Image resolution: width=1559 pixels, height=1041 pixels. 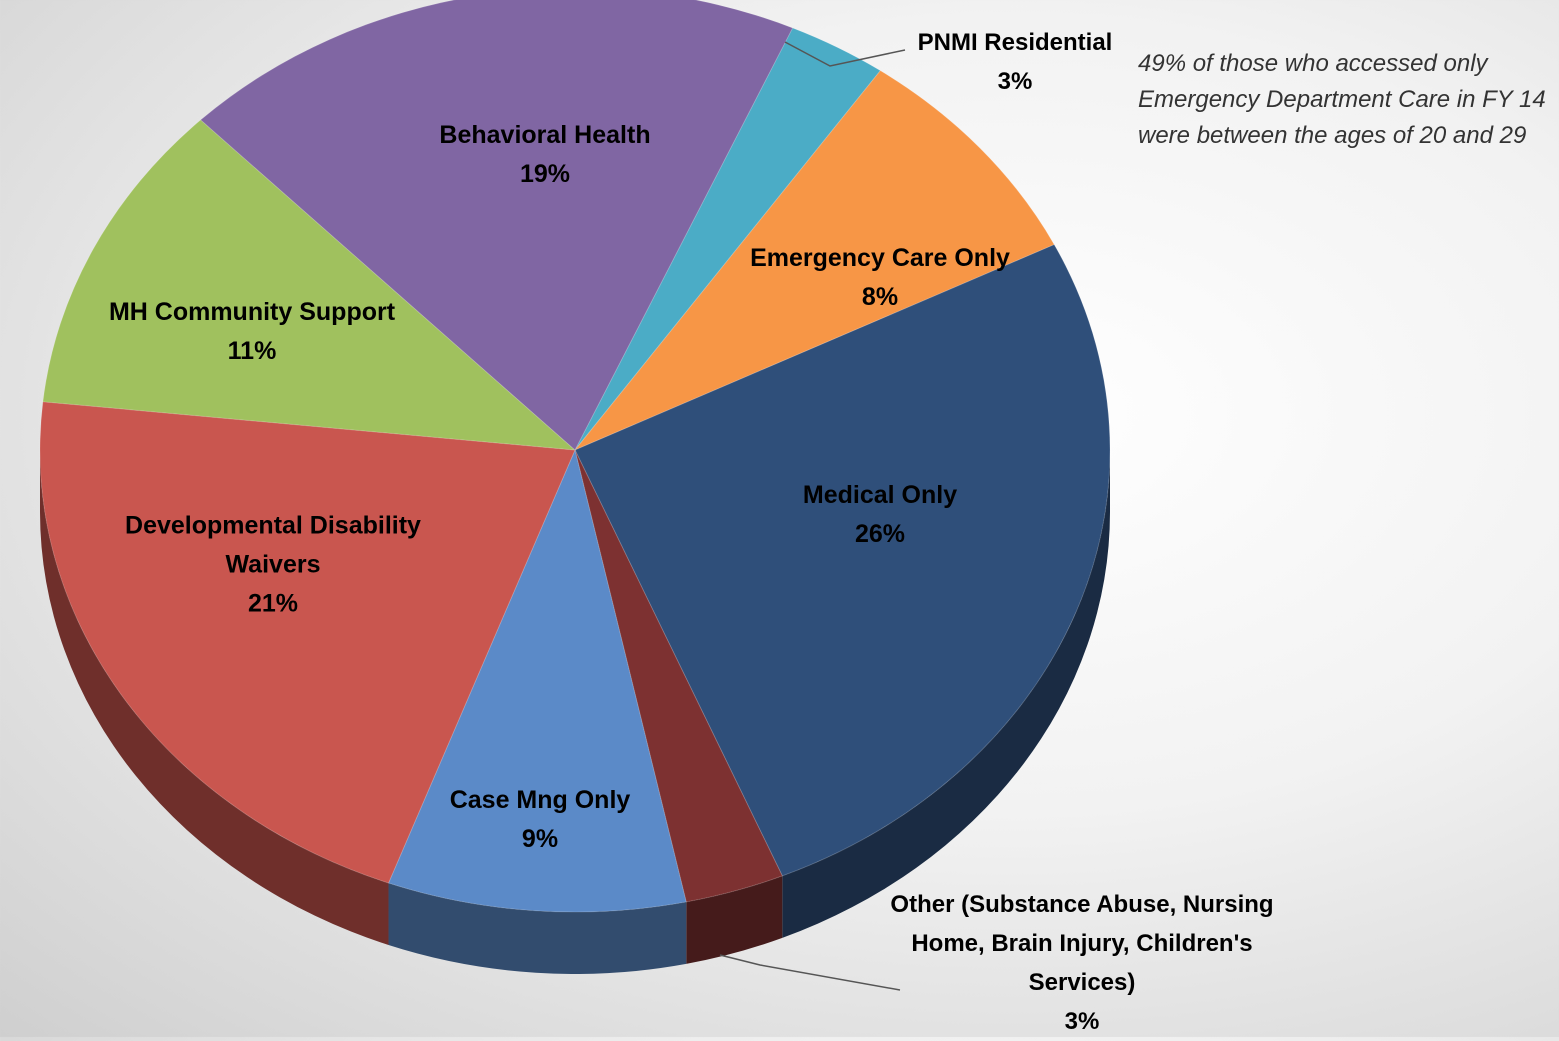 I want to click on category-name: MH Community Support, so click(x=252, y=312).